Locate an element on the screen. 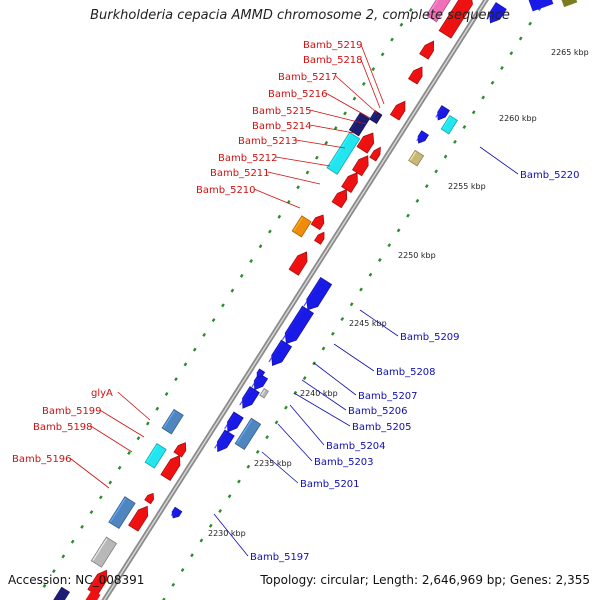  gene-label: Bamb_5216 is located at coordinates (298, 94).